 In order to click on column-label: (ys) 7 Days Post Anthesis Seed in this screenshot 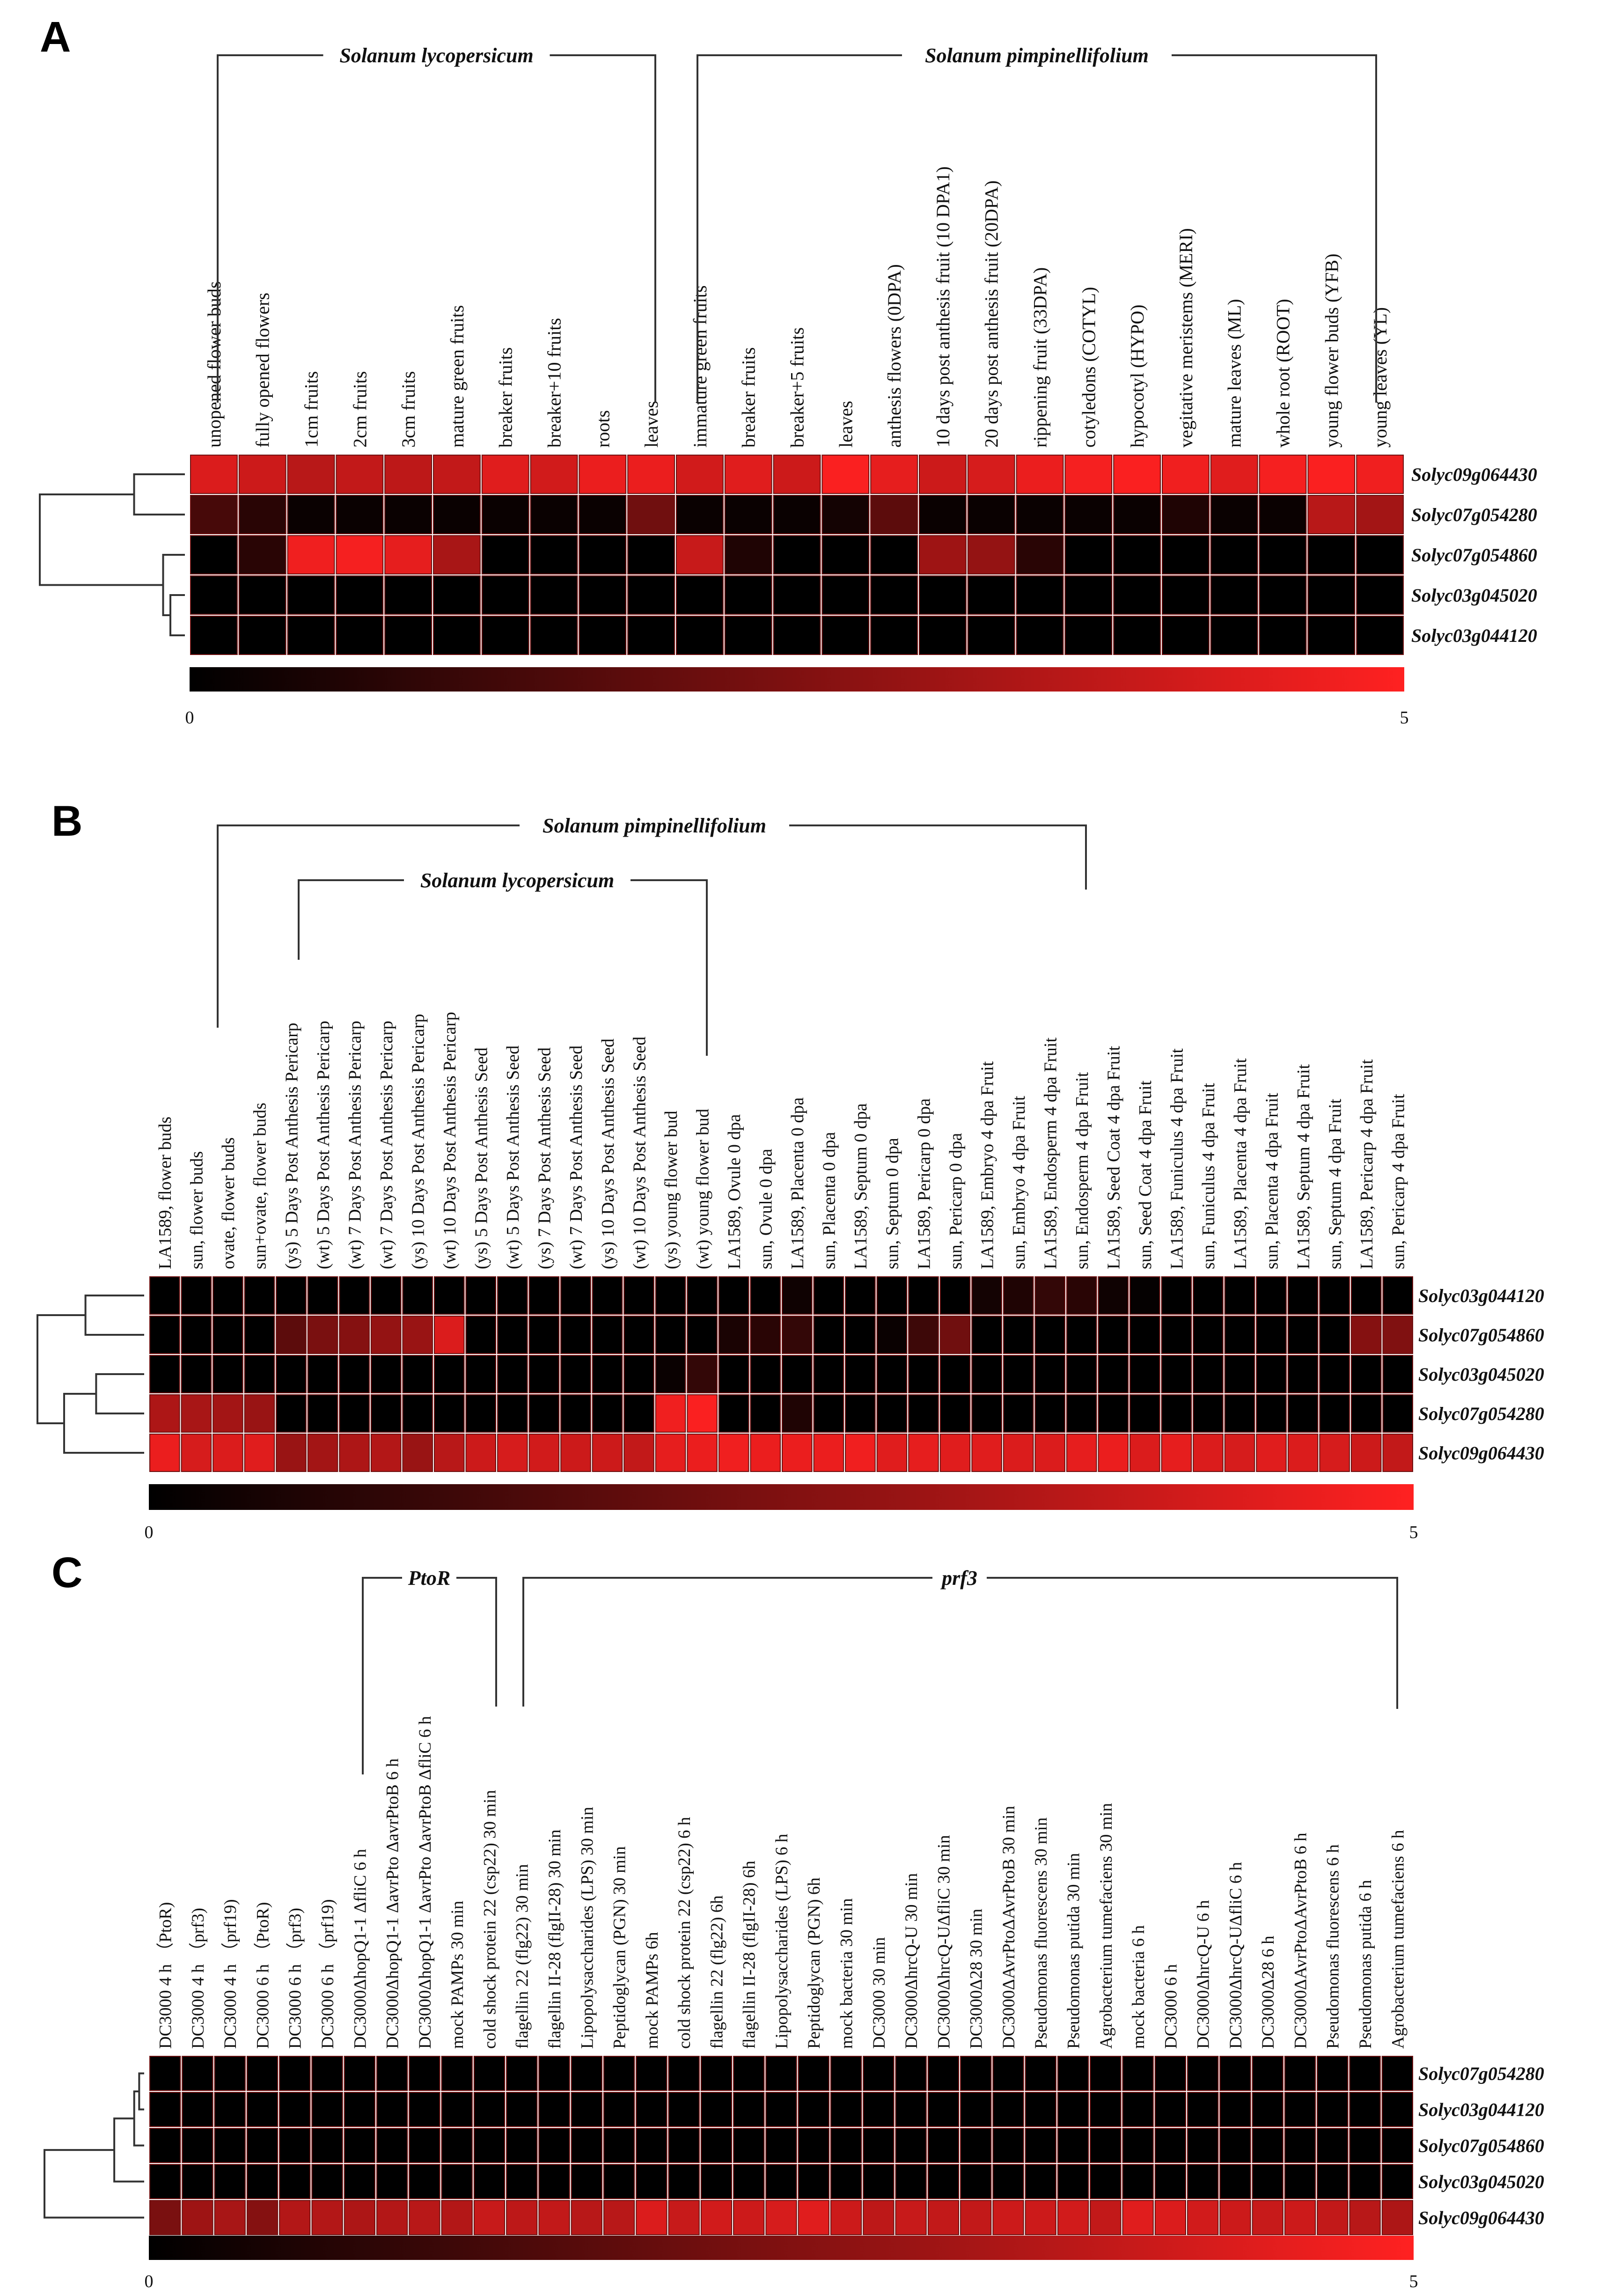, I will do `click(545, 1158)`.